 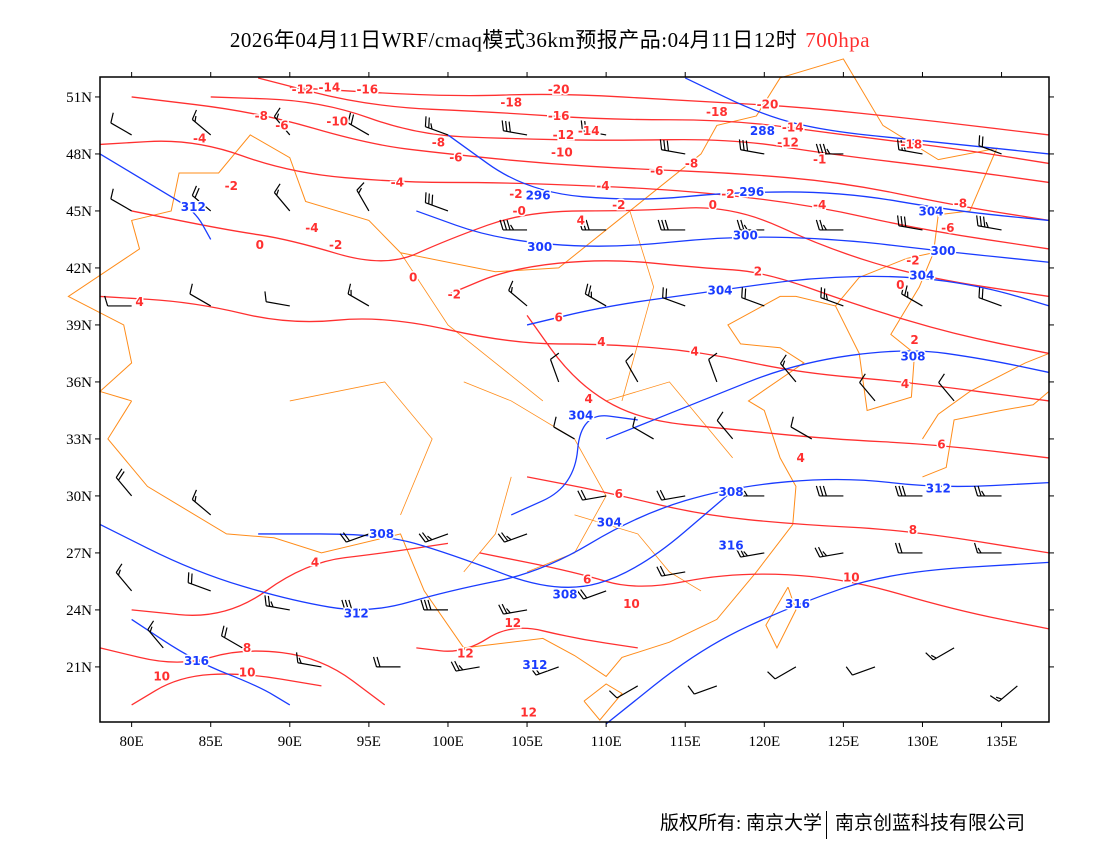 I want to click on height-label: 300, so click(x=539, y=247).